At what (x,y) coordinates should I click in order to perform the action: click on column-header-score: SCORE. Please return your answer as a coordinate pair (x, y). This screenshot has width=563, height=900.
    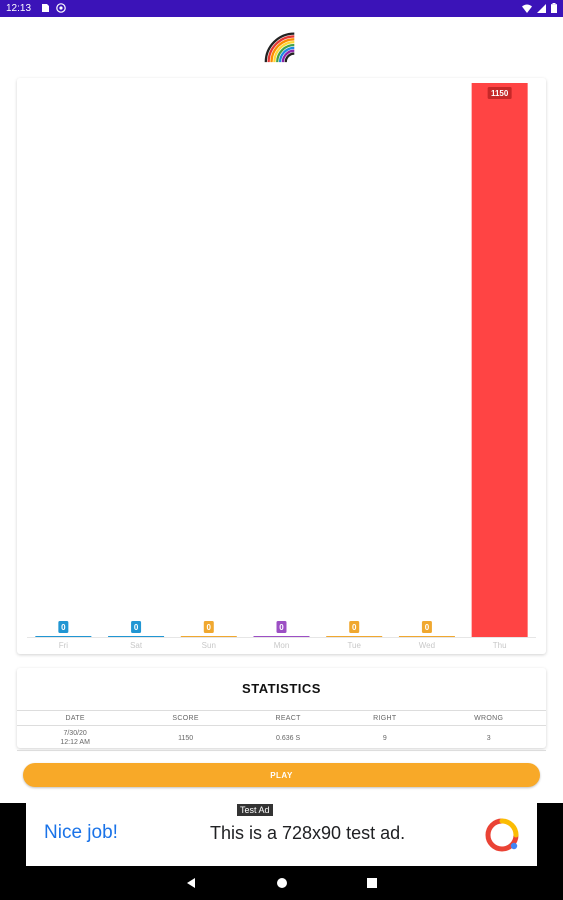
    Looking at the image, I should click on (185, 718).